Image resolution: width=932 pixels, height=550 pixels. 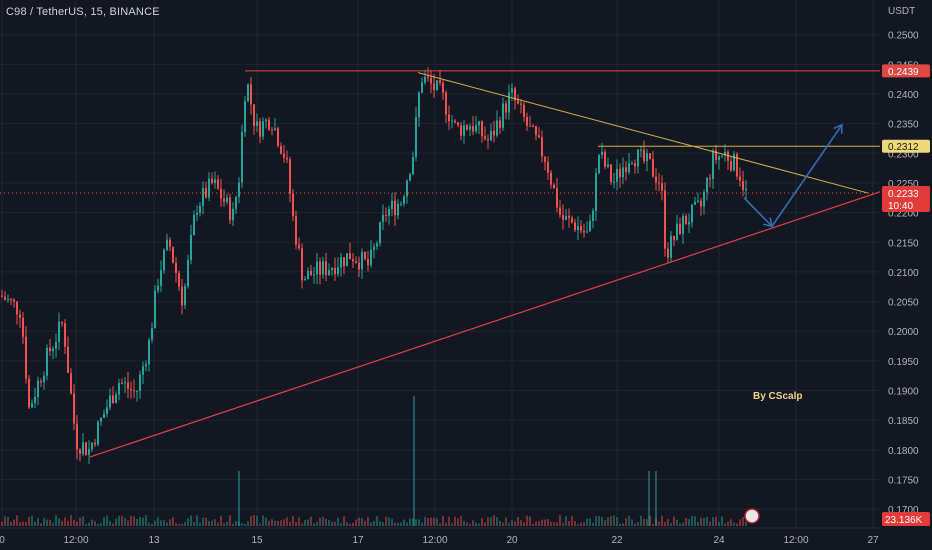 What do you see at coordinates (656, 498) in the screenshot?
I see `volume-spike` at bounding box center [656, 498].